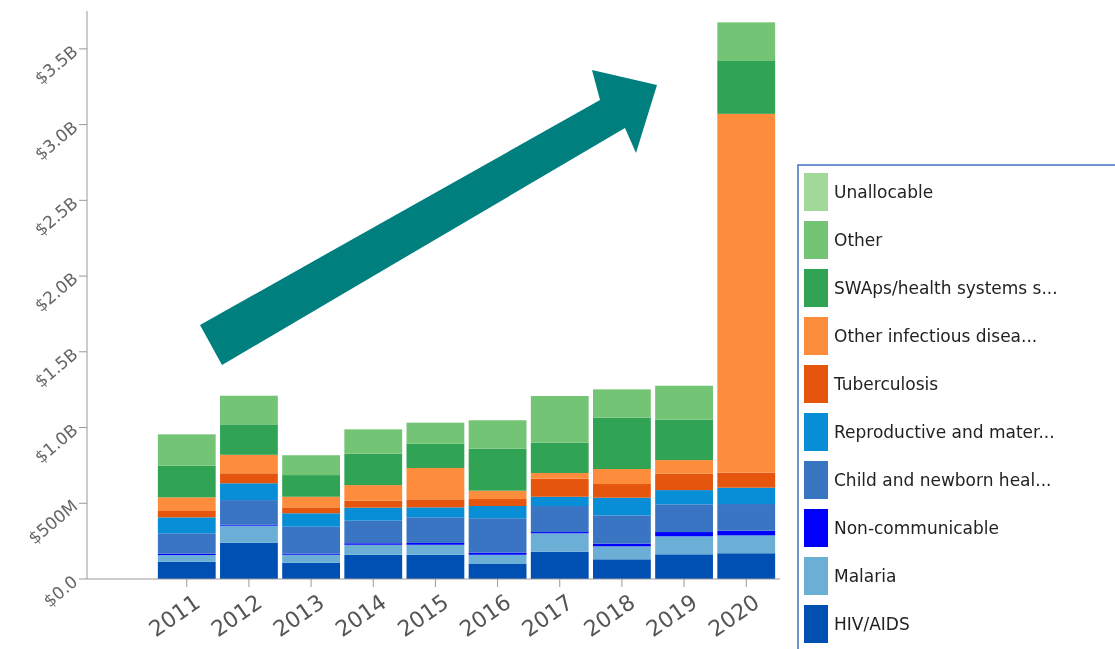 The width and height of the screenshot is (1115, 649). I want to click on legend-label: Malaria, so click(865, 575).